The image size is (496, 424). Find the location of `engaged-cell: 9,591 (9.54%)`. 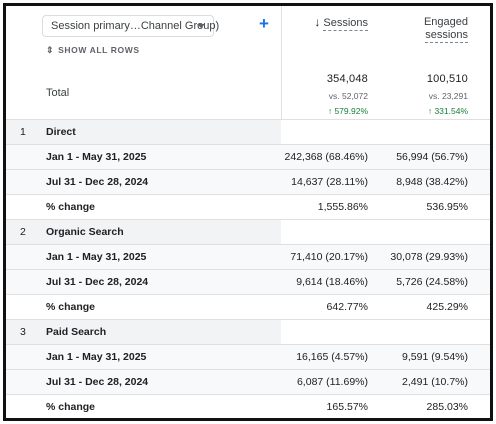

engaged-cell: 9,591 (9.54%) is located at coordinates (435, 357).